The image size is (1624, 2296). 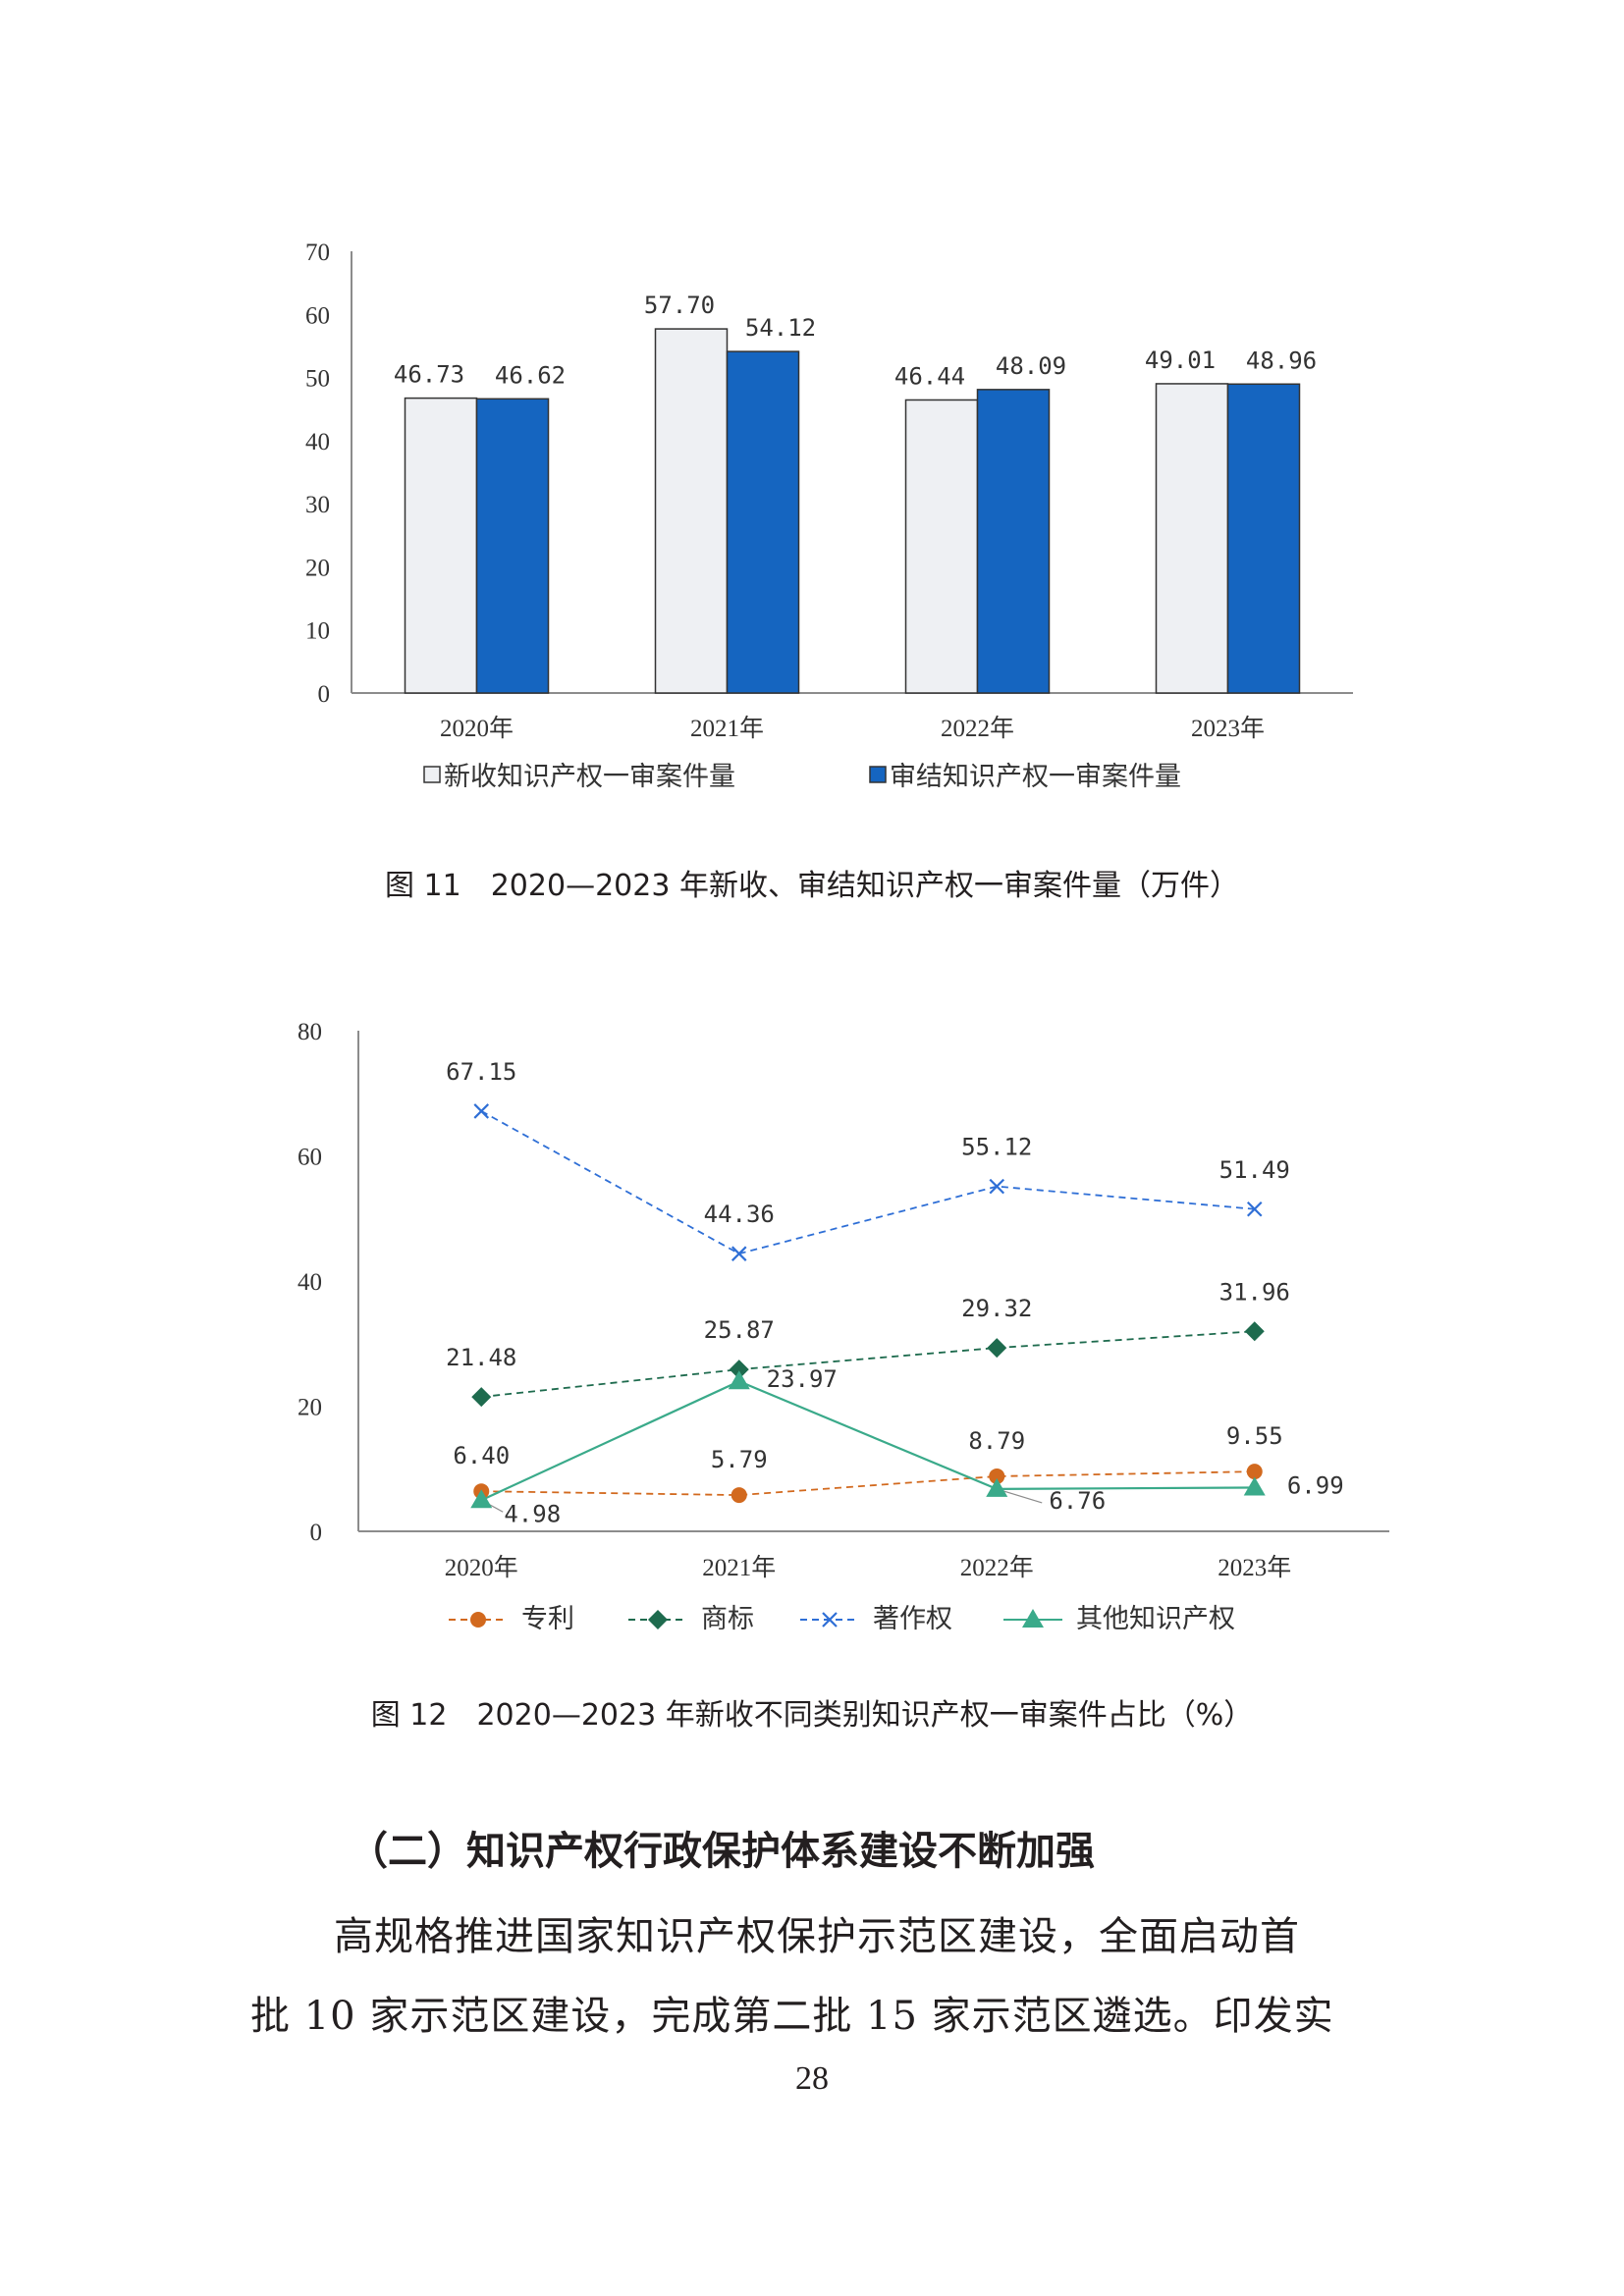 I want to click on y-tick-label: 80, so click(x=310, y=1032).